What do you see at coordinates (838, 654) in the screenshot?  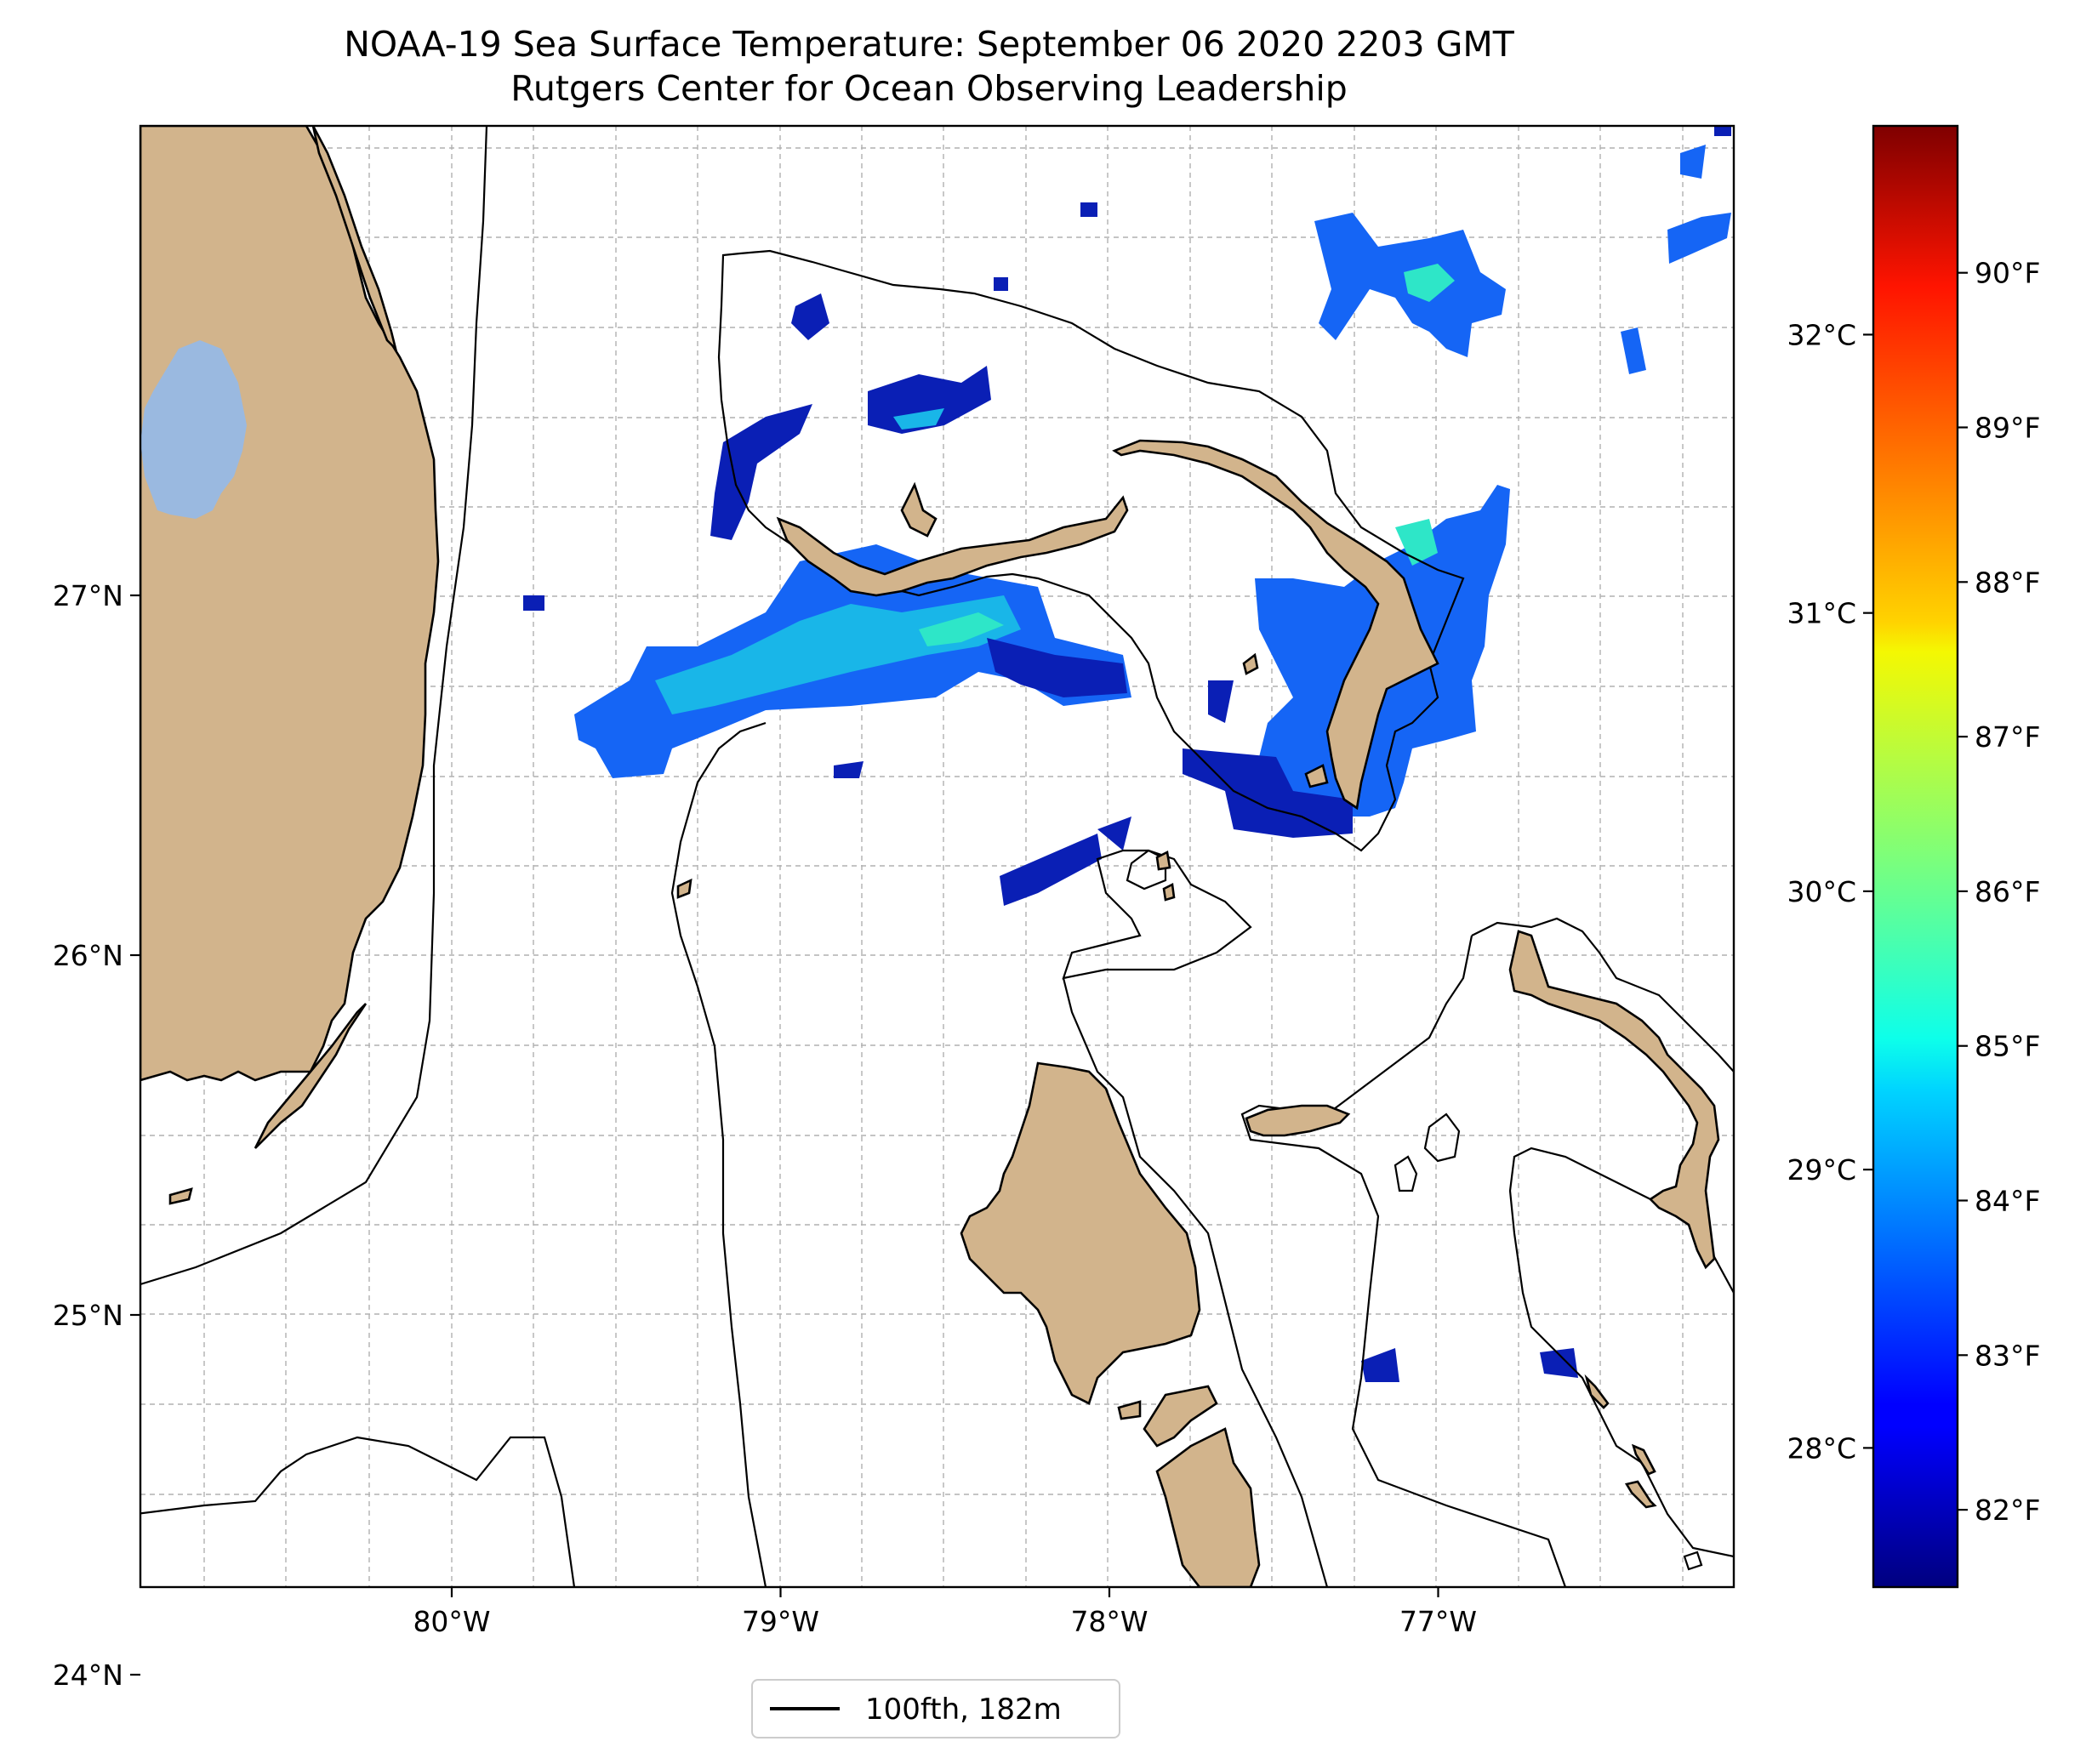 I see `sst-swath-main-core` at bounding box center [838, 654].